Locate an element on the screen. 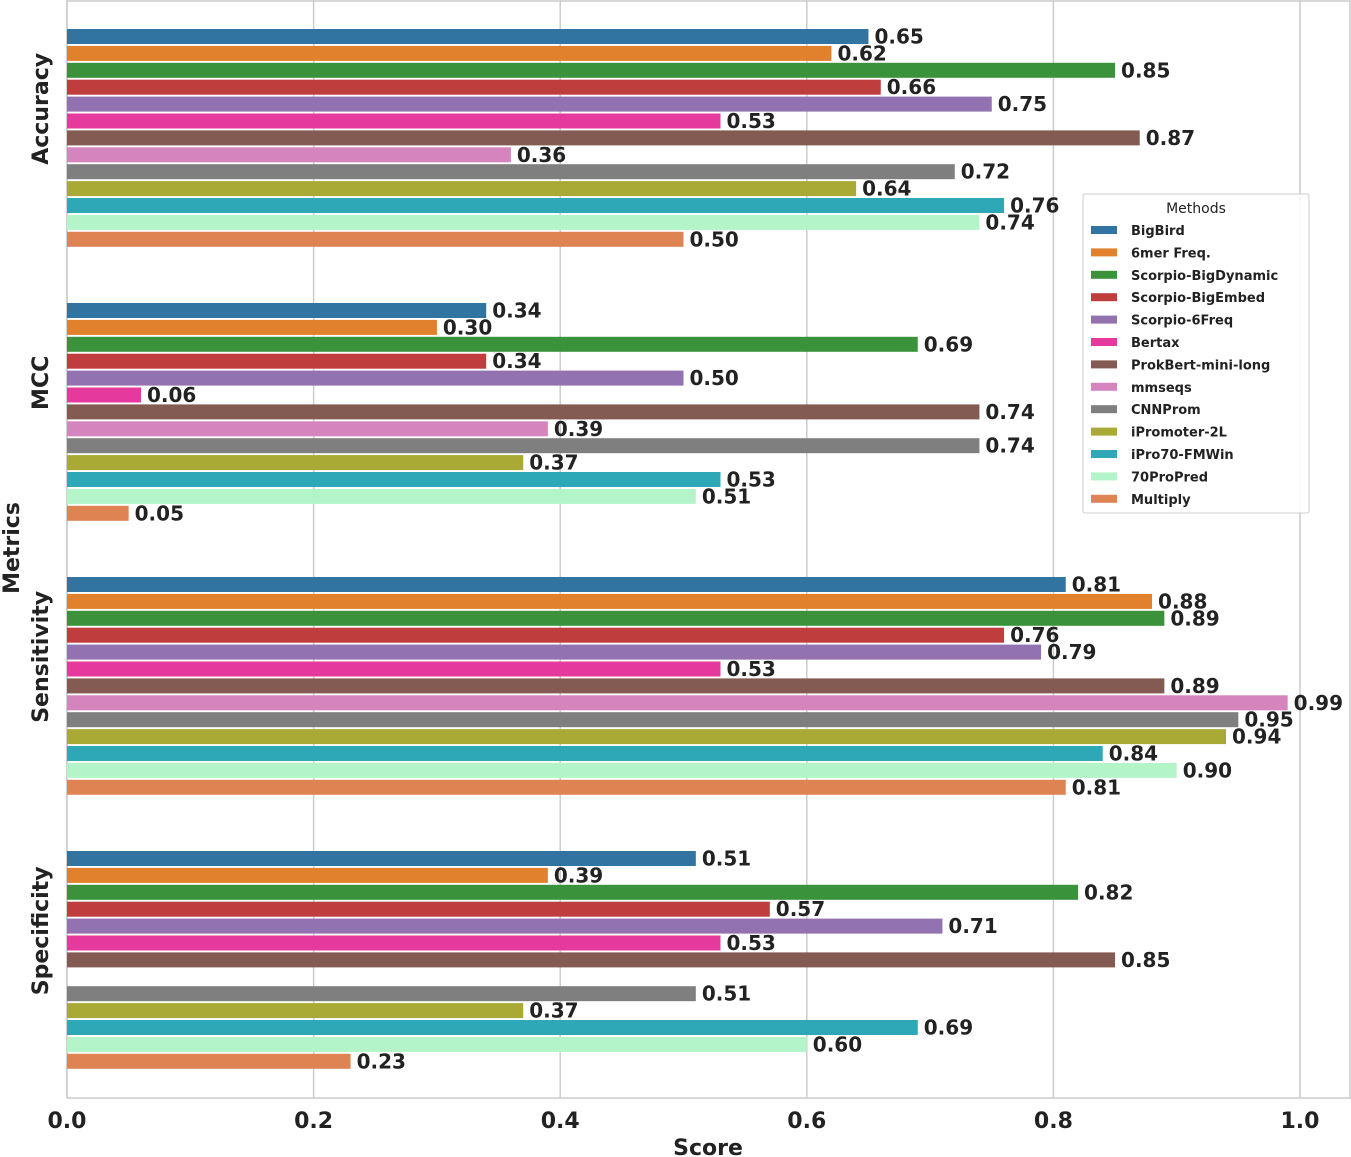  legend-title: Methods is located at coordinates (1196, 209).